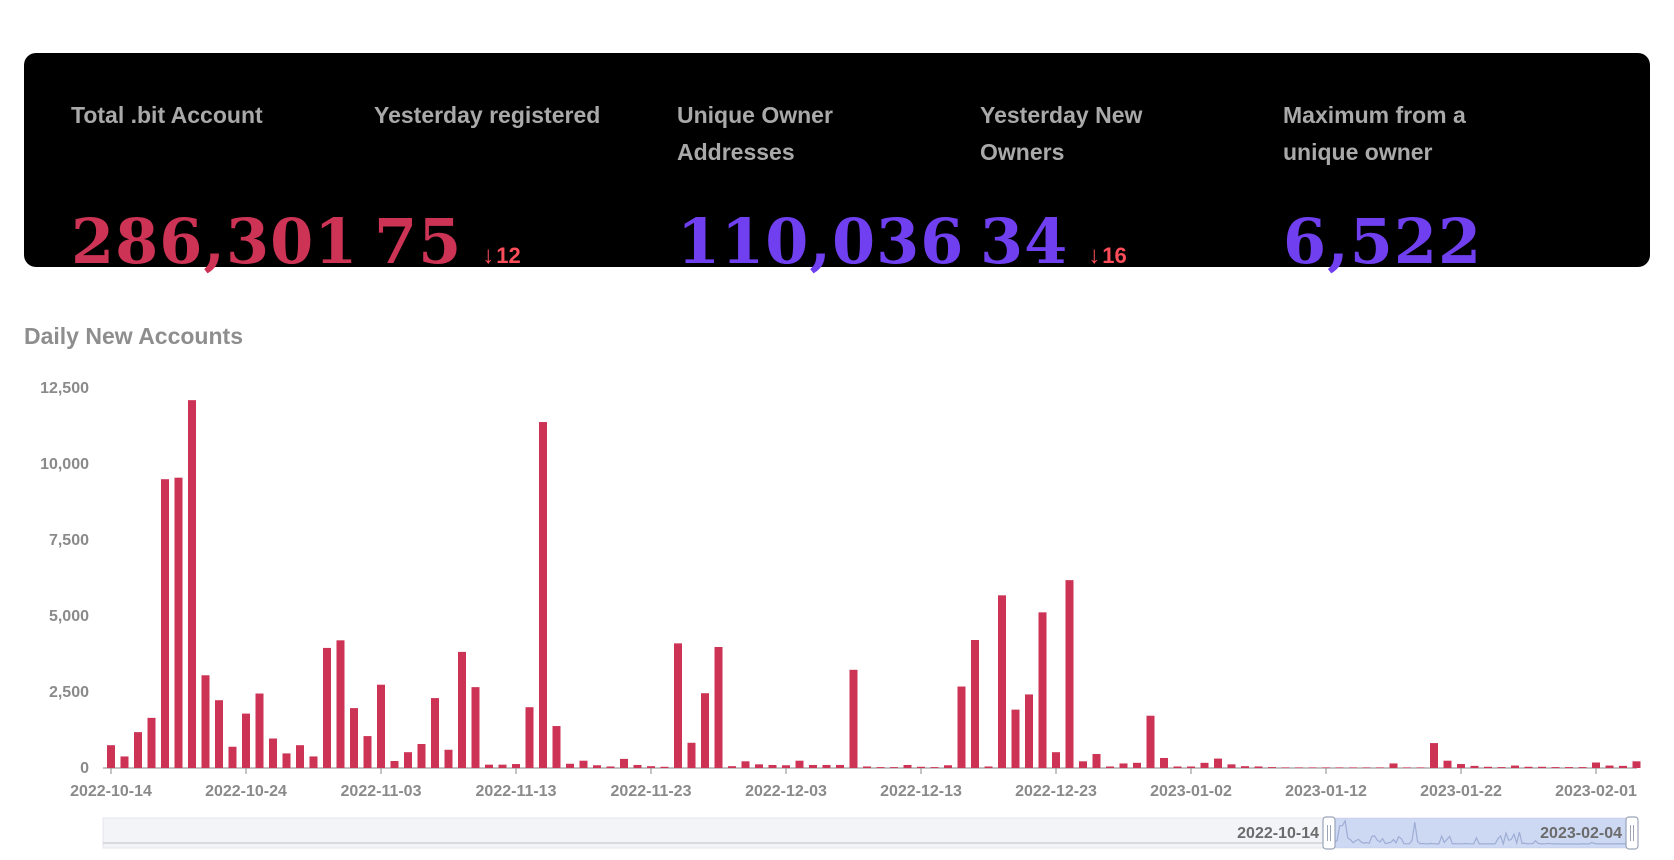 The image size is (1674, 860). Describe the element at coordinates (1632, 833) in the screenshot. I see `zoom-end-handle` at that location.